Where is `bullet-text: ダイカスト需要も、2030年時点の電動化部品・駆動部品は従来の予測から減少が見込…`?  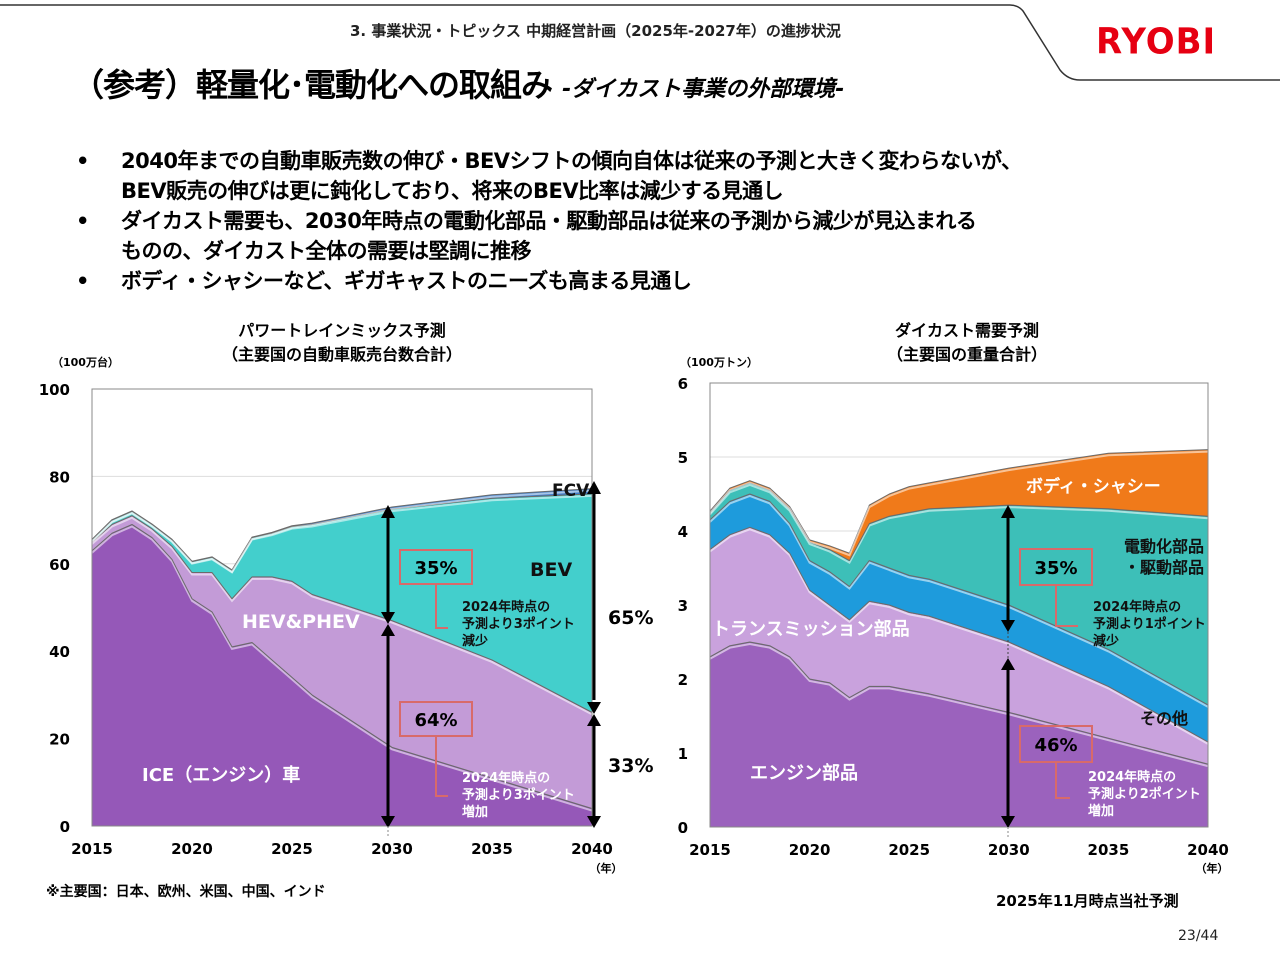
bullet-text: ダイカスト需要も、2030年時点の電動化部品・駆動部品は従来の予測から減少が見込… is located at coordinates (549, 236).